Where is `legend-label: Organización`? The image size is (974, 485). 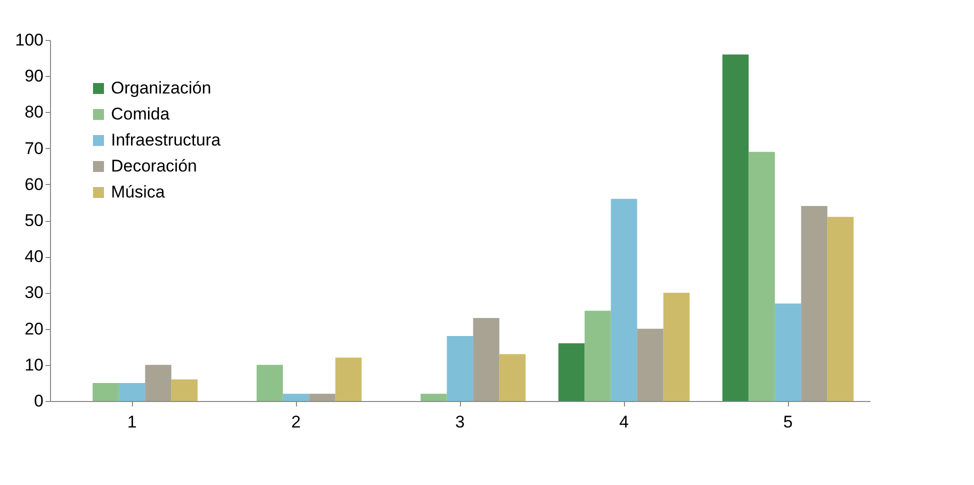
legend-label: Organización is located at coordinates (161, 88).